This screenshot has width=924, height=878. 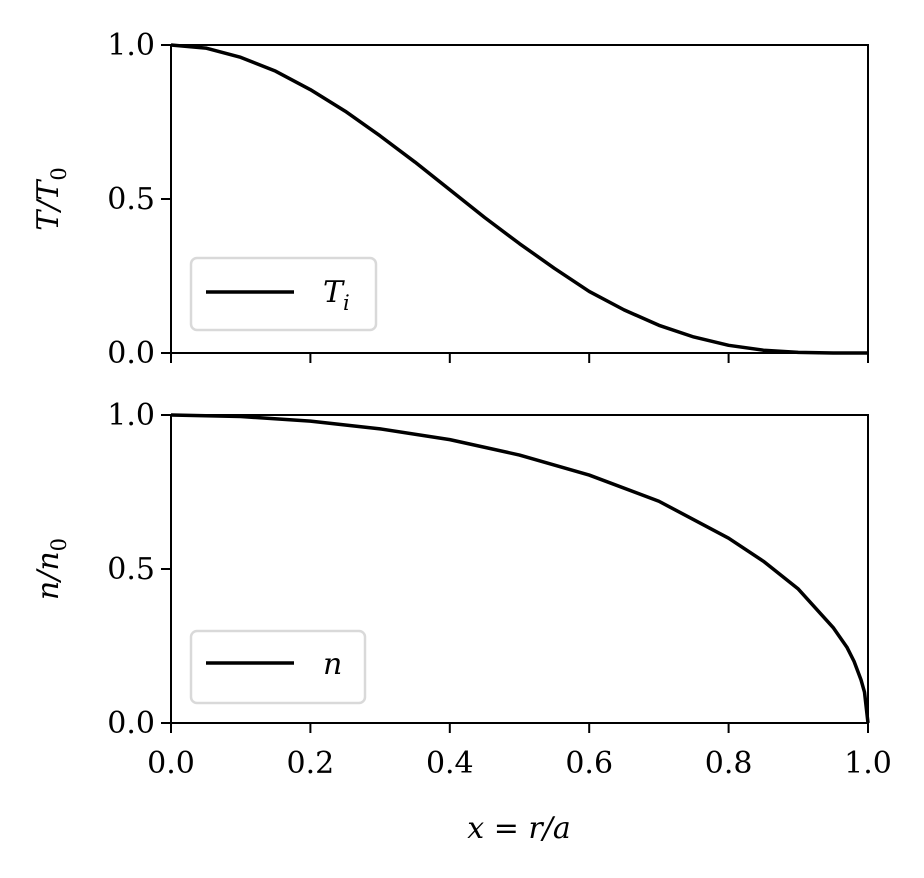 What do you see at coordinates (518, 828) in the screenshot?
I see `bottom-xlabel: x = r/a` at bounding box center [518, 828].